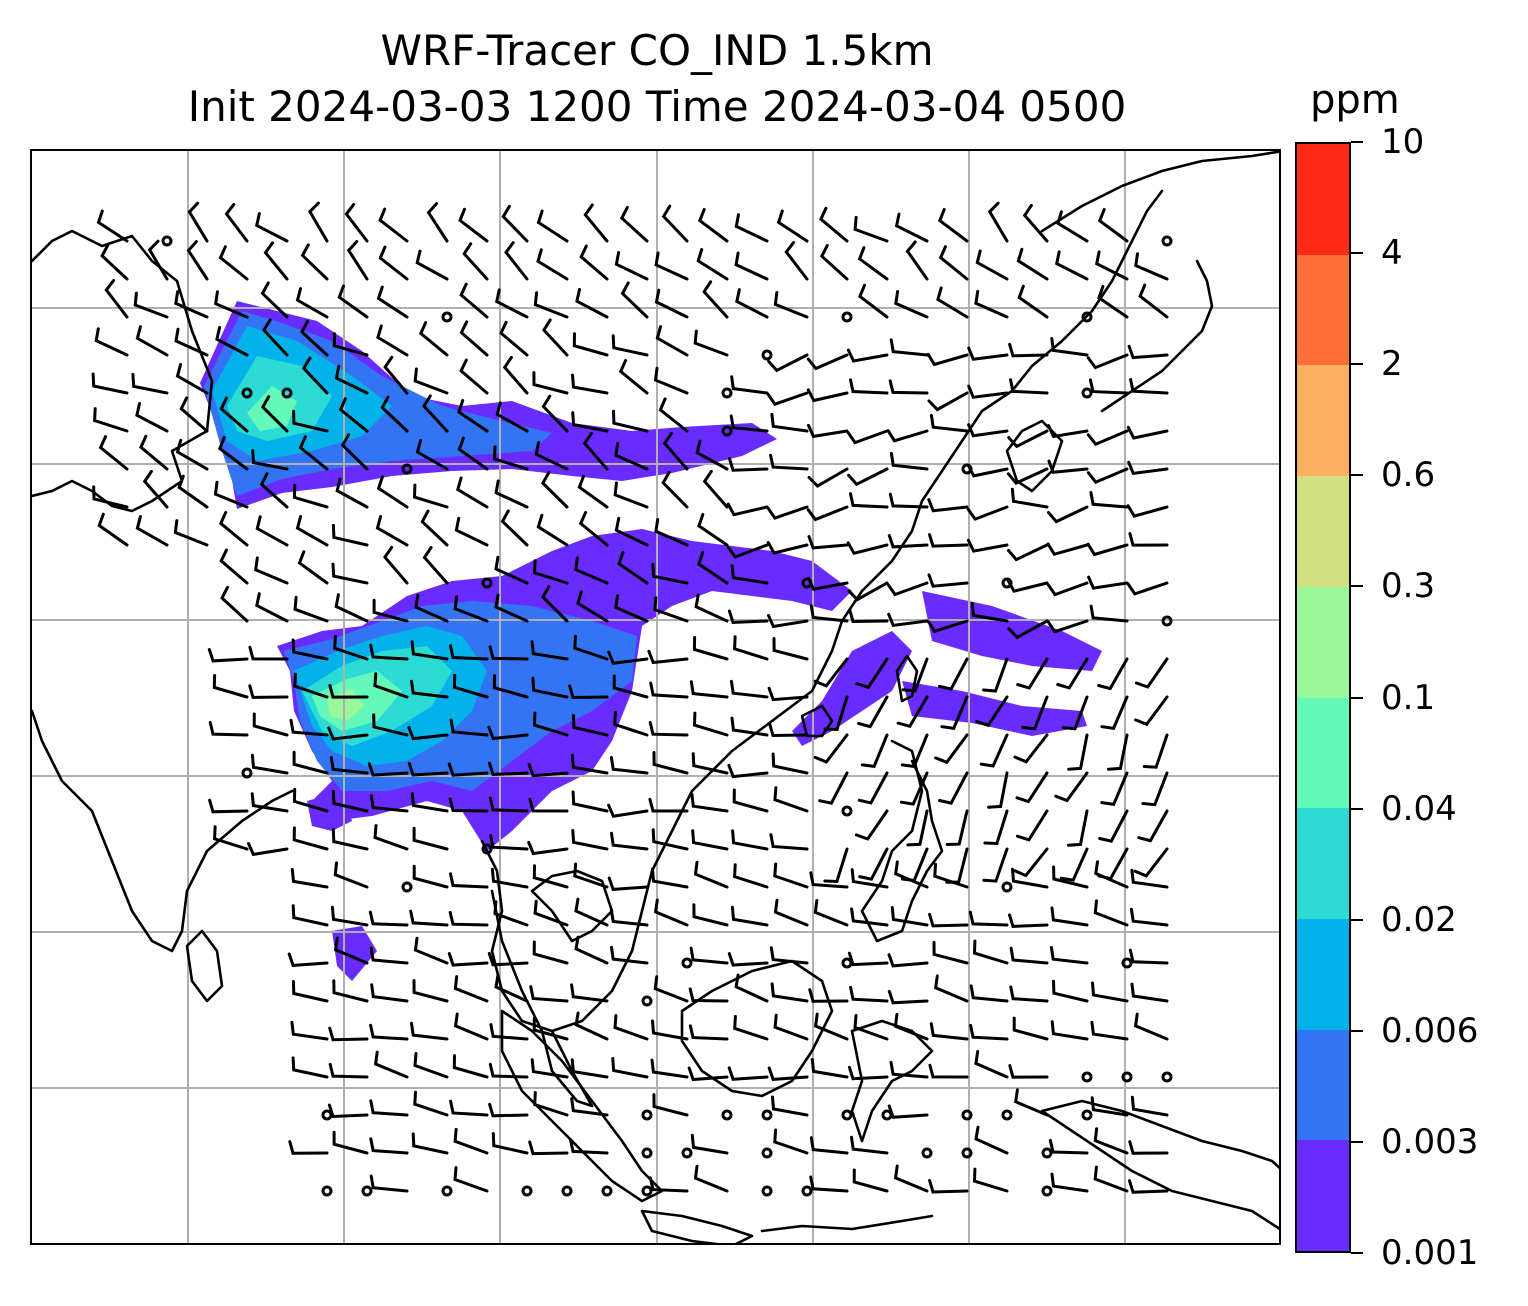 This screenshot has height=1306, width=1528. I want to click on coastline-sumatra, so click(582, 1106).